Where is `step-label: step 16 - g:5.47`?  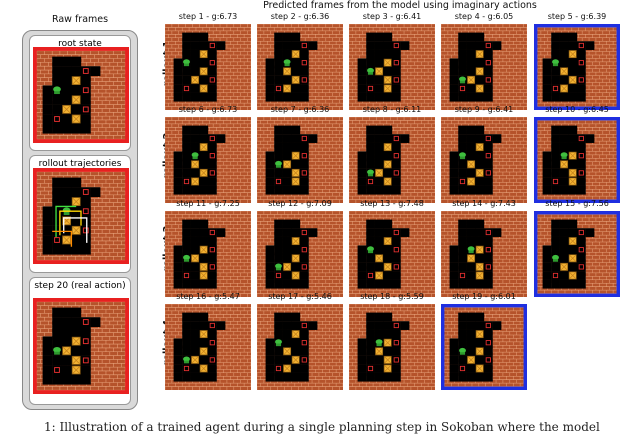
step-label: step 16 - g:5.47 is located at coordinates (208, 296).